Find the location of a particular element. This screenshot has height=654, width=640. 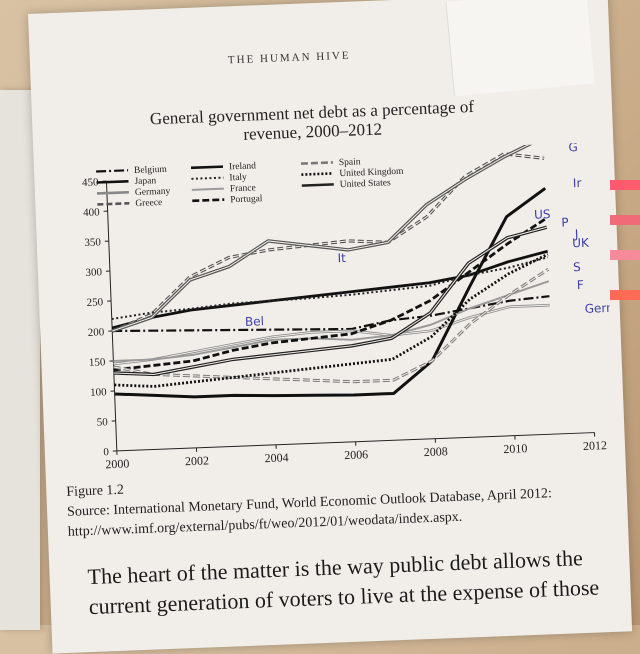

y-axis is located at coordinates (111, 316).